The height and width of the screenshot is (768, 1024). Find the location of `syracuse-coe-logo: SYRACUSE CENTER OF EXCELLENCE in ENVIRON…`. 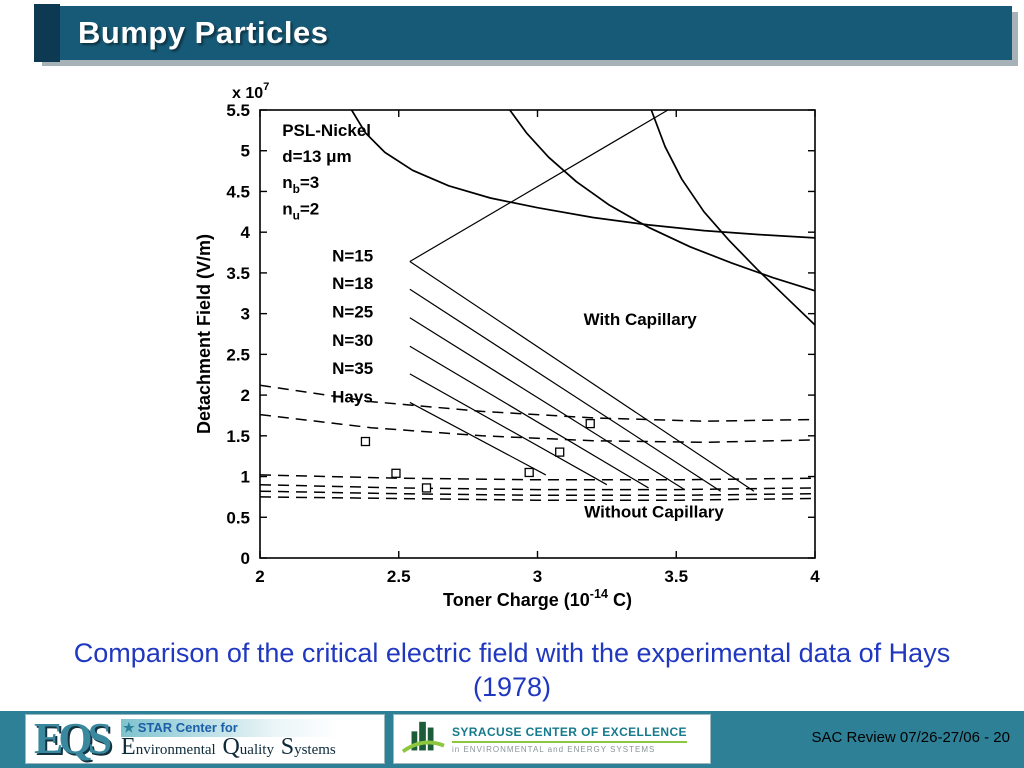

syracuse-coe-logo: SYRACUSE CENTER OF EXCELLENCE in ENVIRON… is located at coordinates (552, 739).